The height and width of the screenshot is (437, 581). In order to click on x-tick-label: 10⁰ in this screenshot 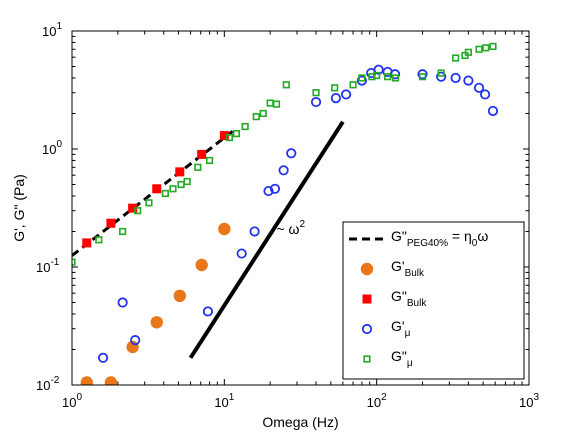, I will do `click(72, 401)`.